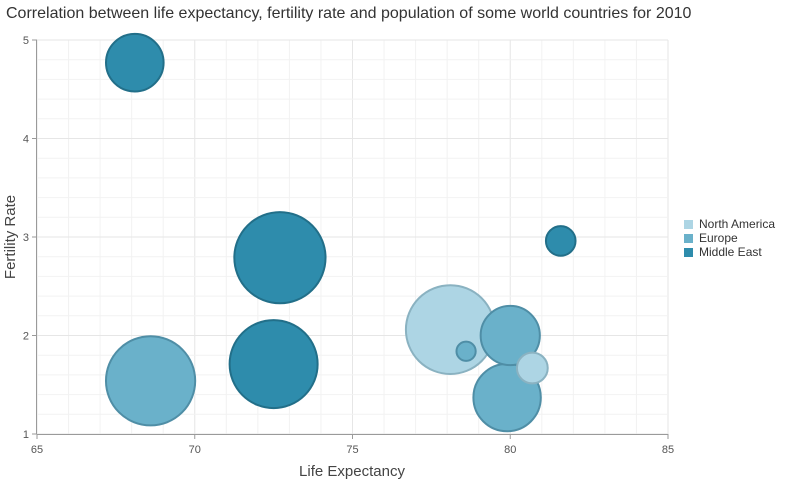 This screenshot has width=788, height=486. I want to click on y-tick-label: 2, so click(26, 337).